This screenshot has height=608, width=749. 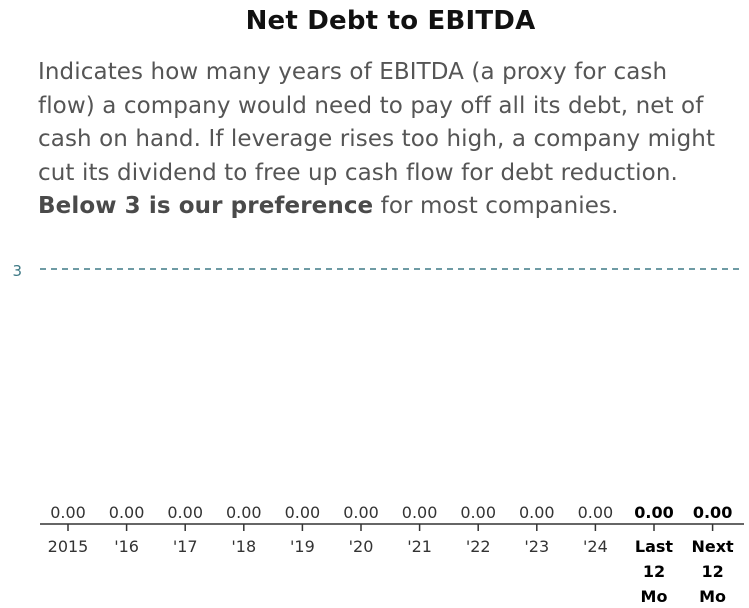 What do you see at coordinates (185, 546) in the screenshot?
I see `x-tick-label: '17` at bounding box center [185, 546].